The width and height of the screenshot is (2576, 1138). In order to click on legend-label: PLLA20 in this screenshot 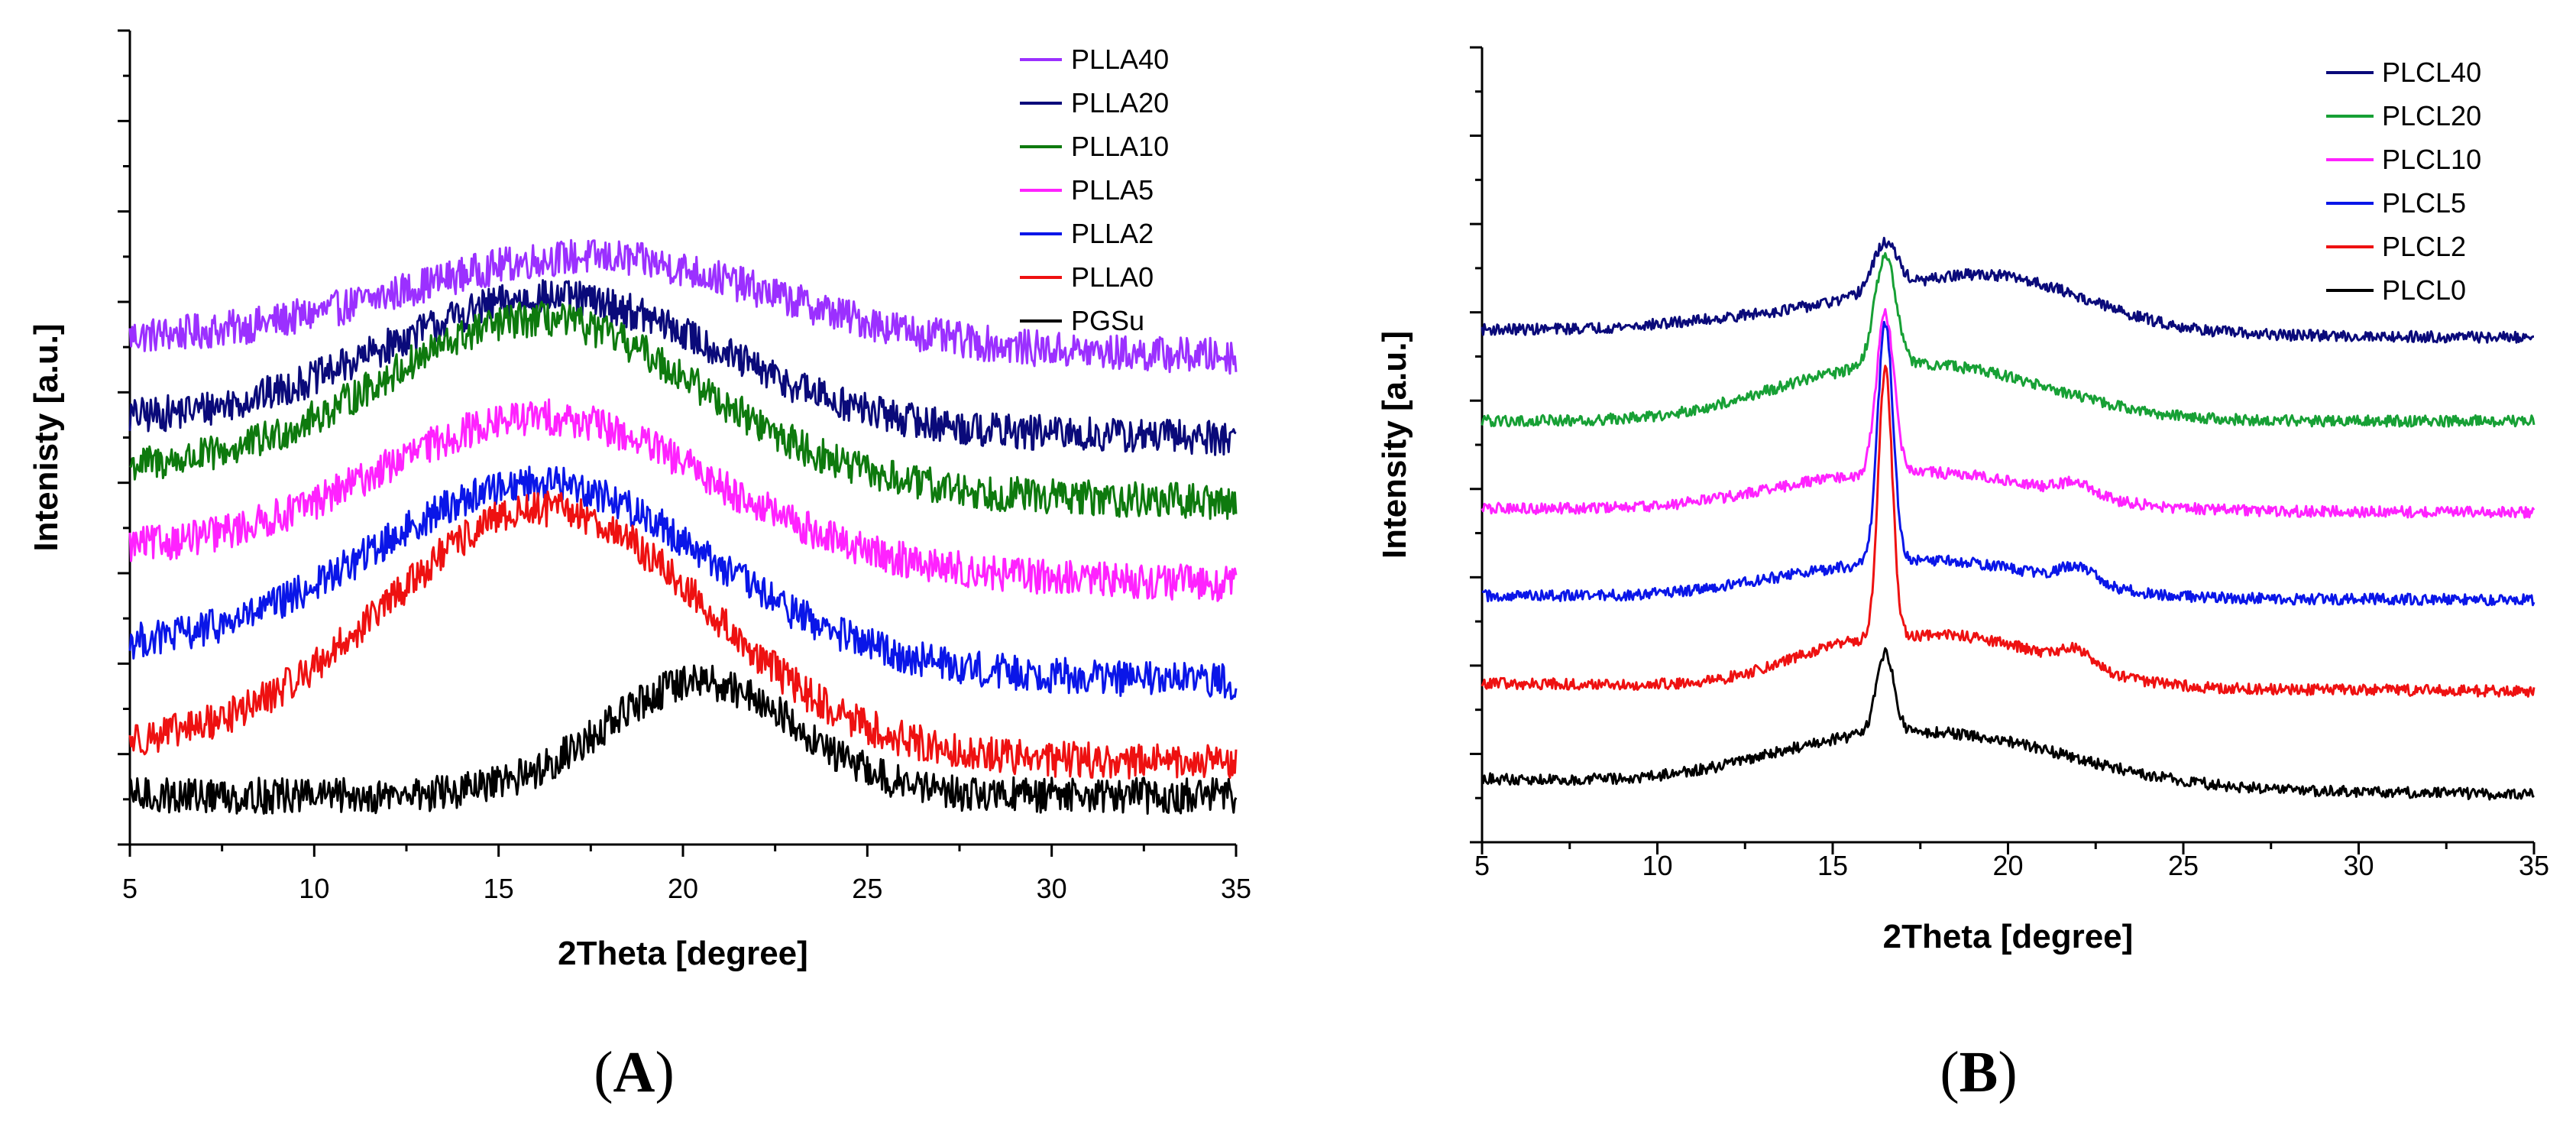, I will do `click(1120, 102)`.